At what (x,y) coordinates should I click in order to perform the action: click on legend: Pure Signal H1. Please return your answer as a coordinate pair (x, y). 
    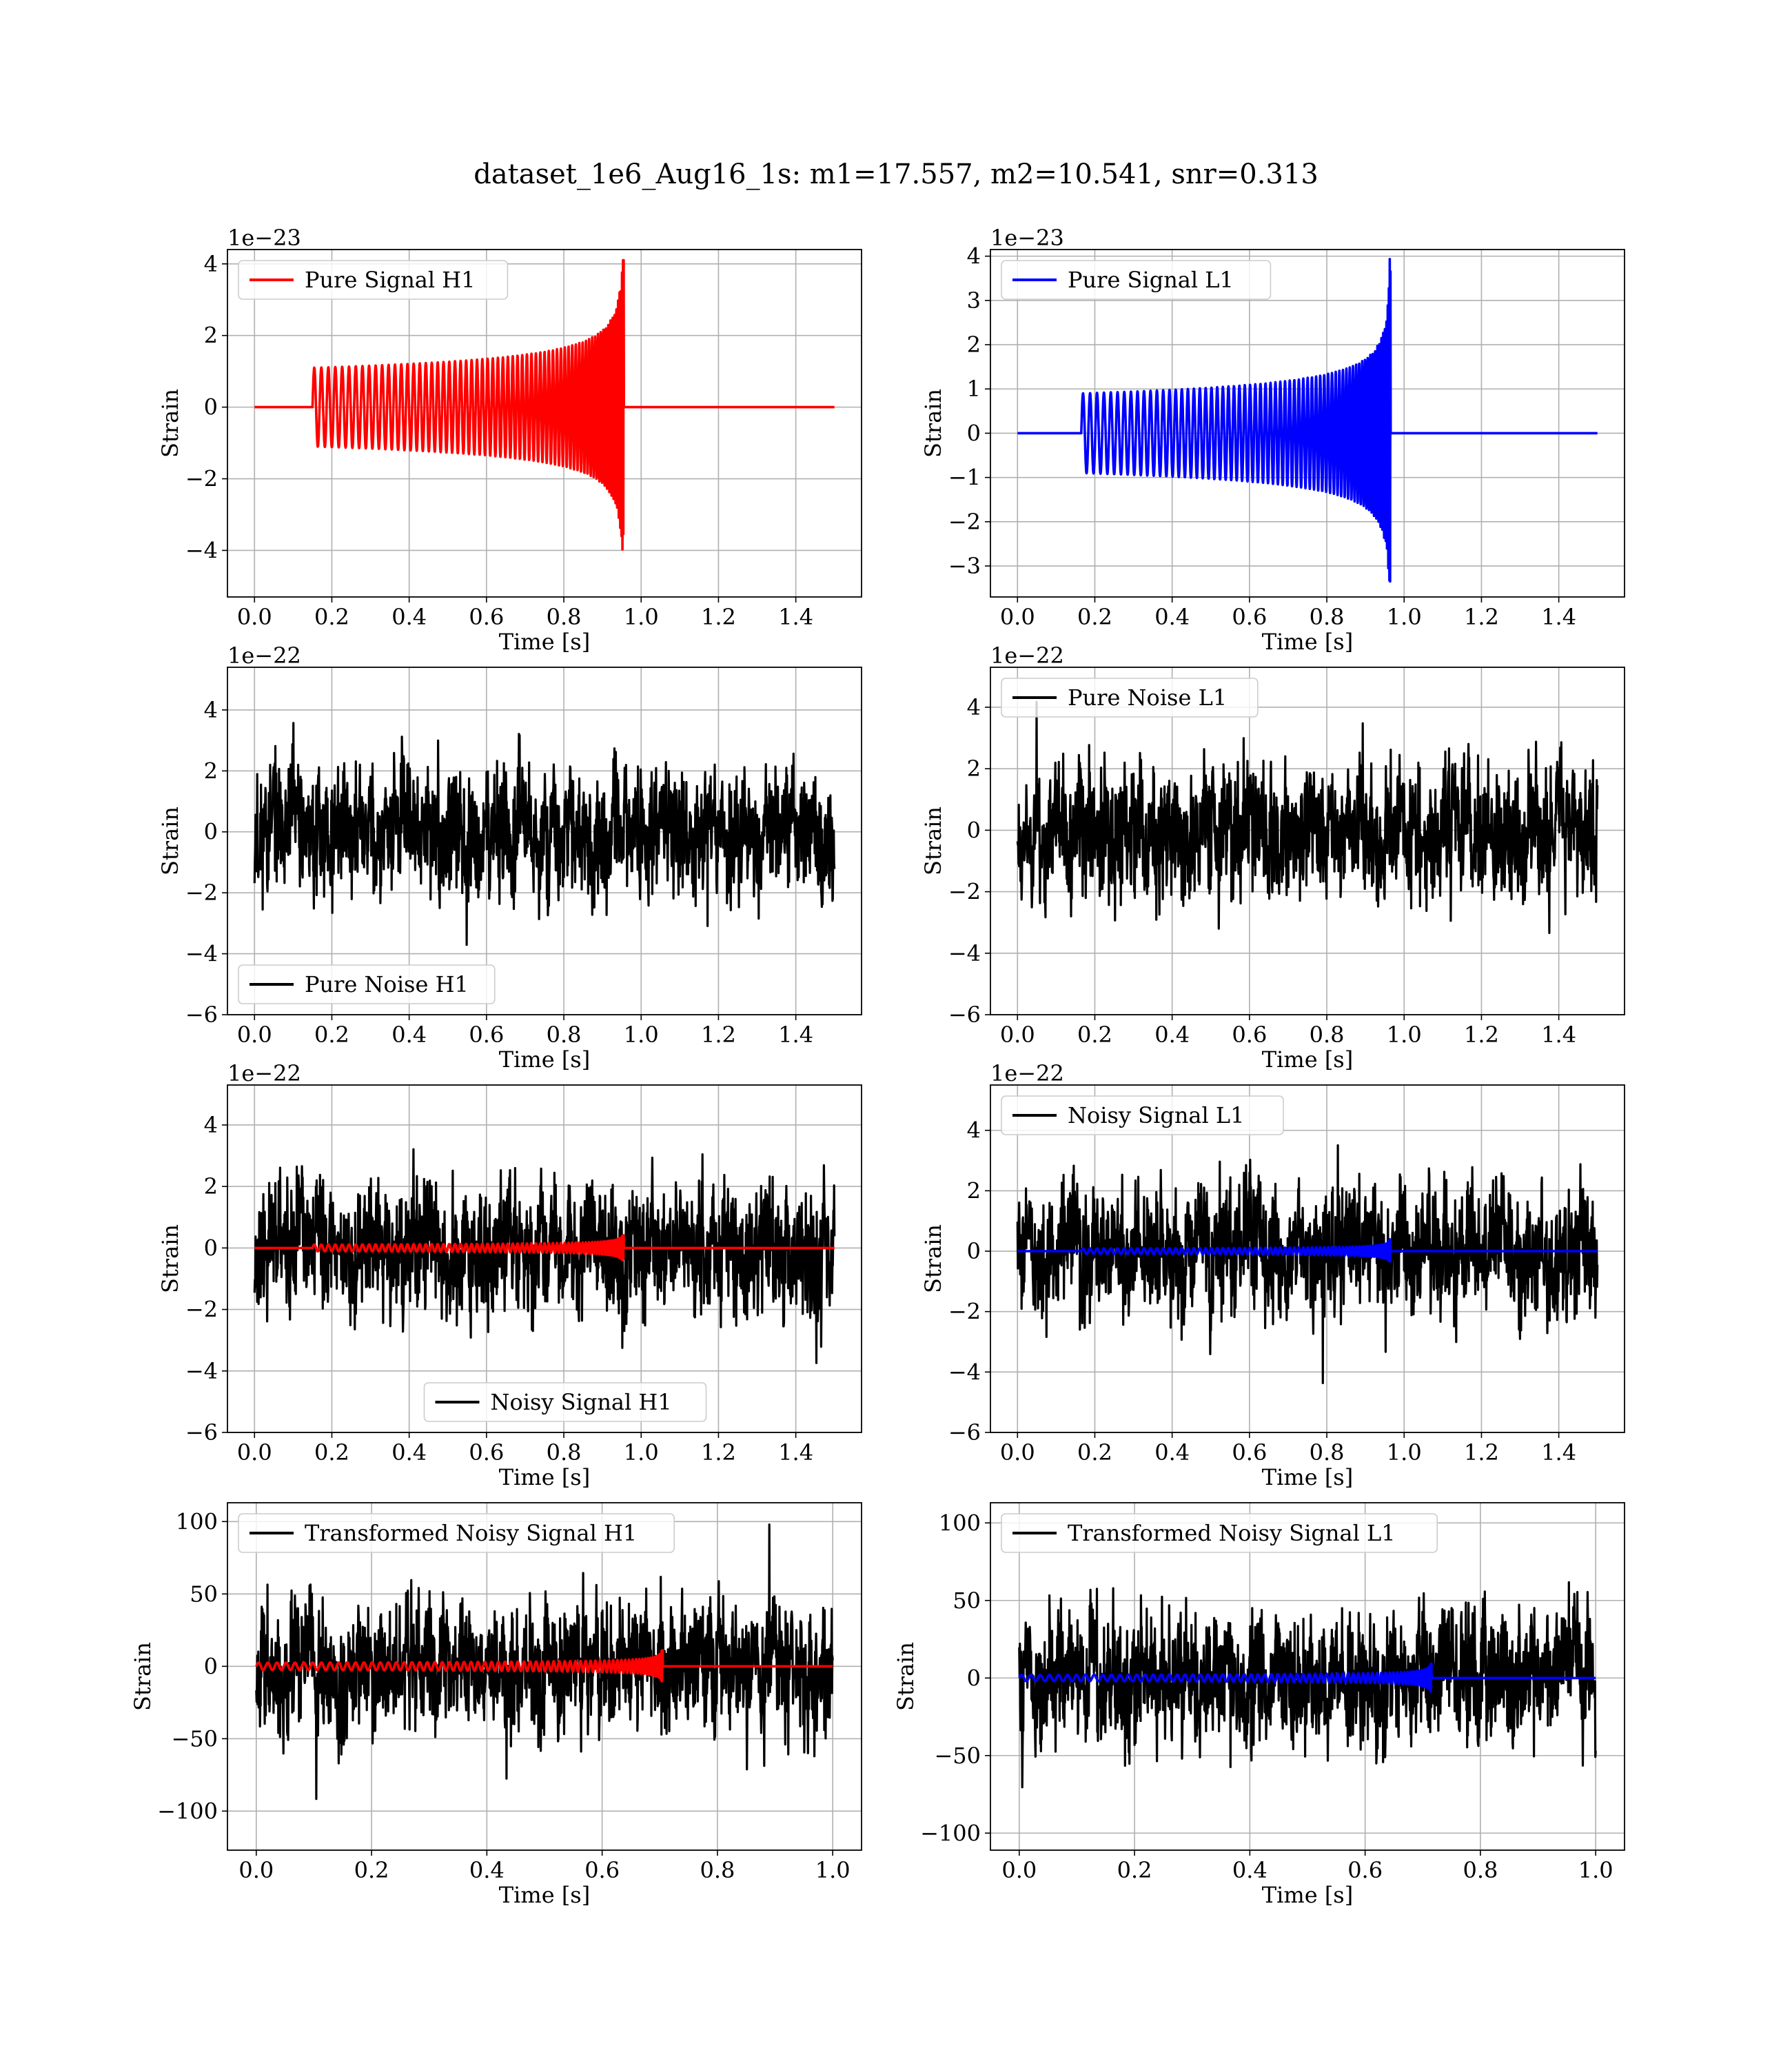
    Looking at the image, I should click on (373, 280).